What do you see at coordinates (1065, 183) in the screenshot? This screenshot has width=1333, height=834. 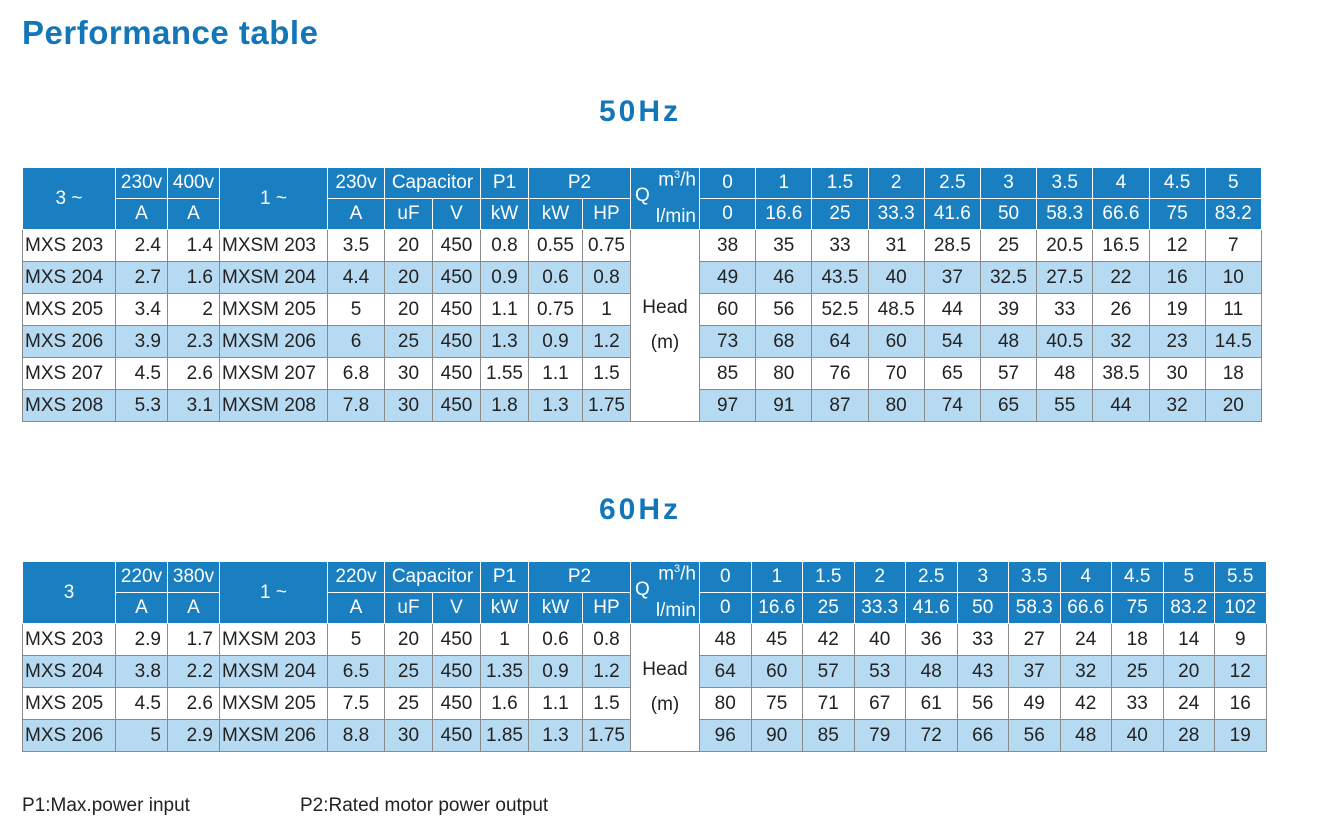 I see `flow-m3h-value: 3.5` at bounding box center [1065, 183].